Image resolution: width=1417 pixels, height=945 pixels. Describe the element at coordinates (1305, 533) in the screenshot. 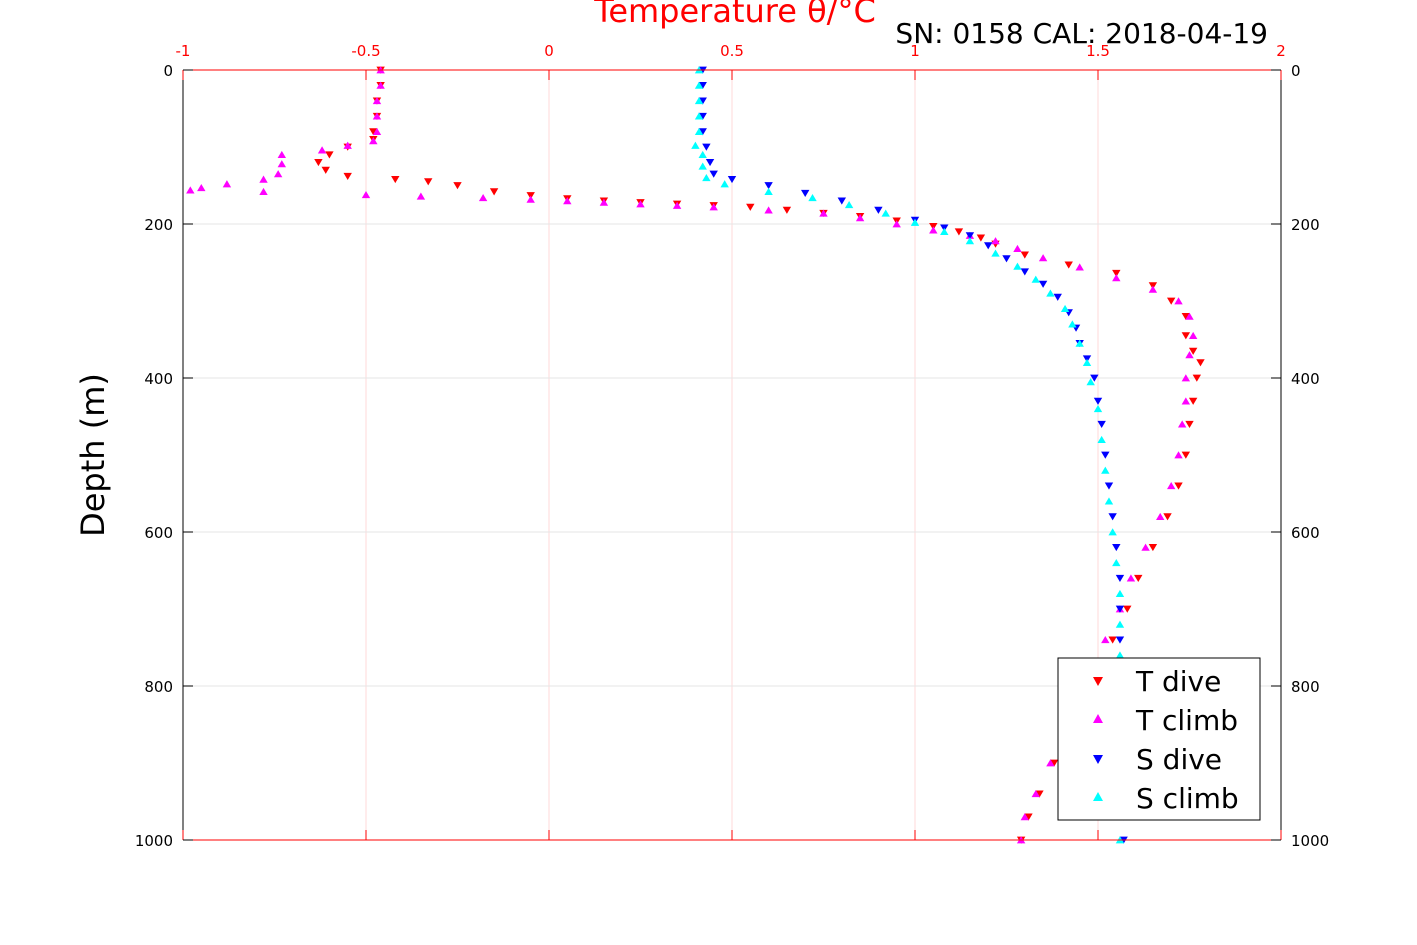

I see `y-tick-label-right: 600` at that location.